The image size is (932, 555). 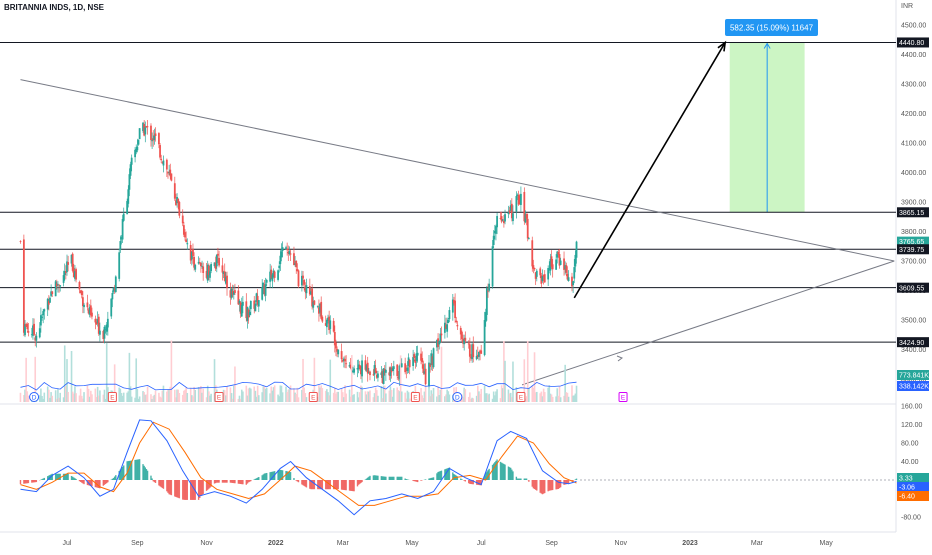 What do you see at coordinates (913, 262) in the screenshot?
I see `price-tick-label: 3700.00` at bounding box center [913, 262].